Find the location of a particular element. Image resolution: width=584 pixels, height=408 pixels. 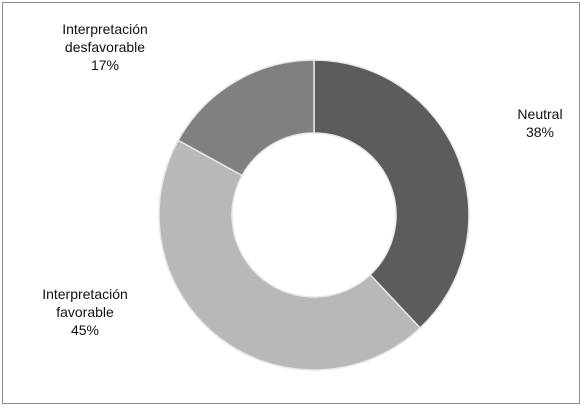

value-label: 45% is located at coordinates (85, 330).